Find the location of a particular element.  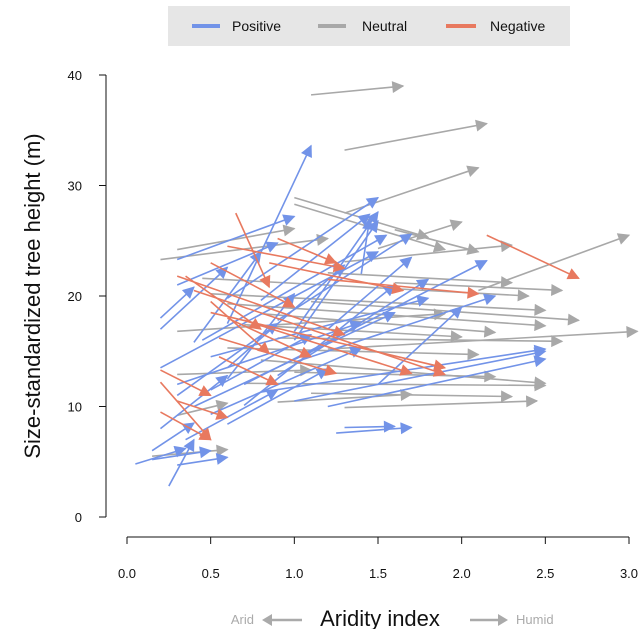

legend-background is located at coordinates (369, 26).